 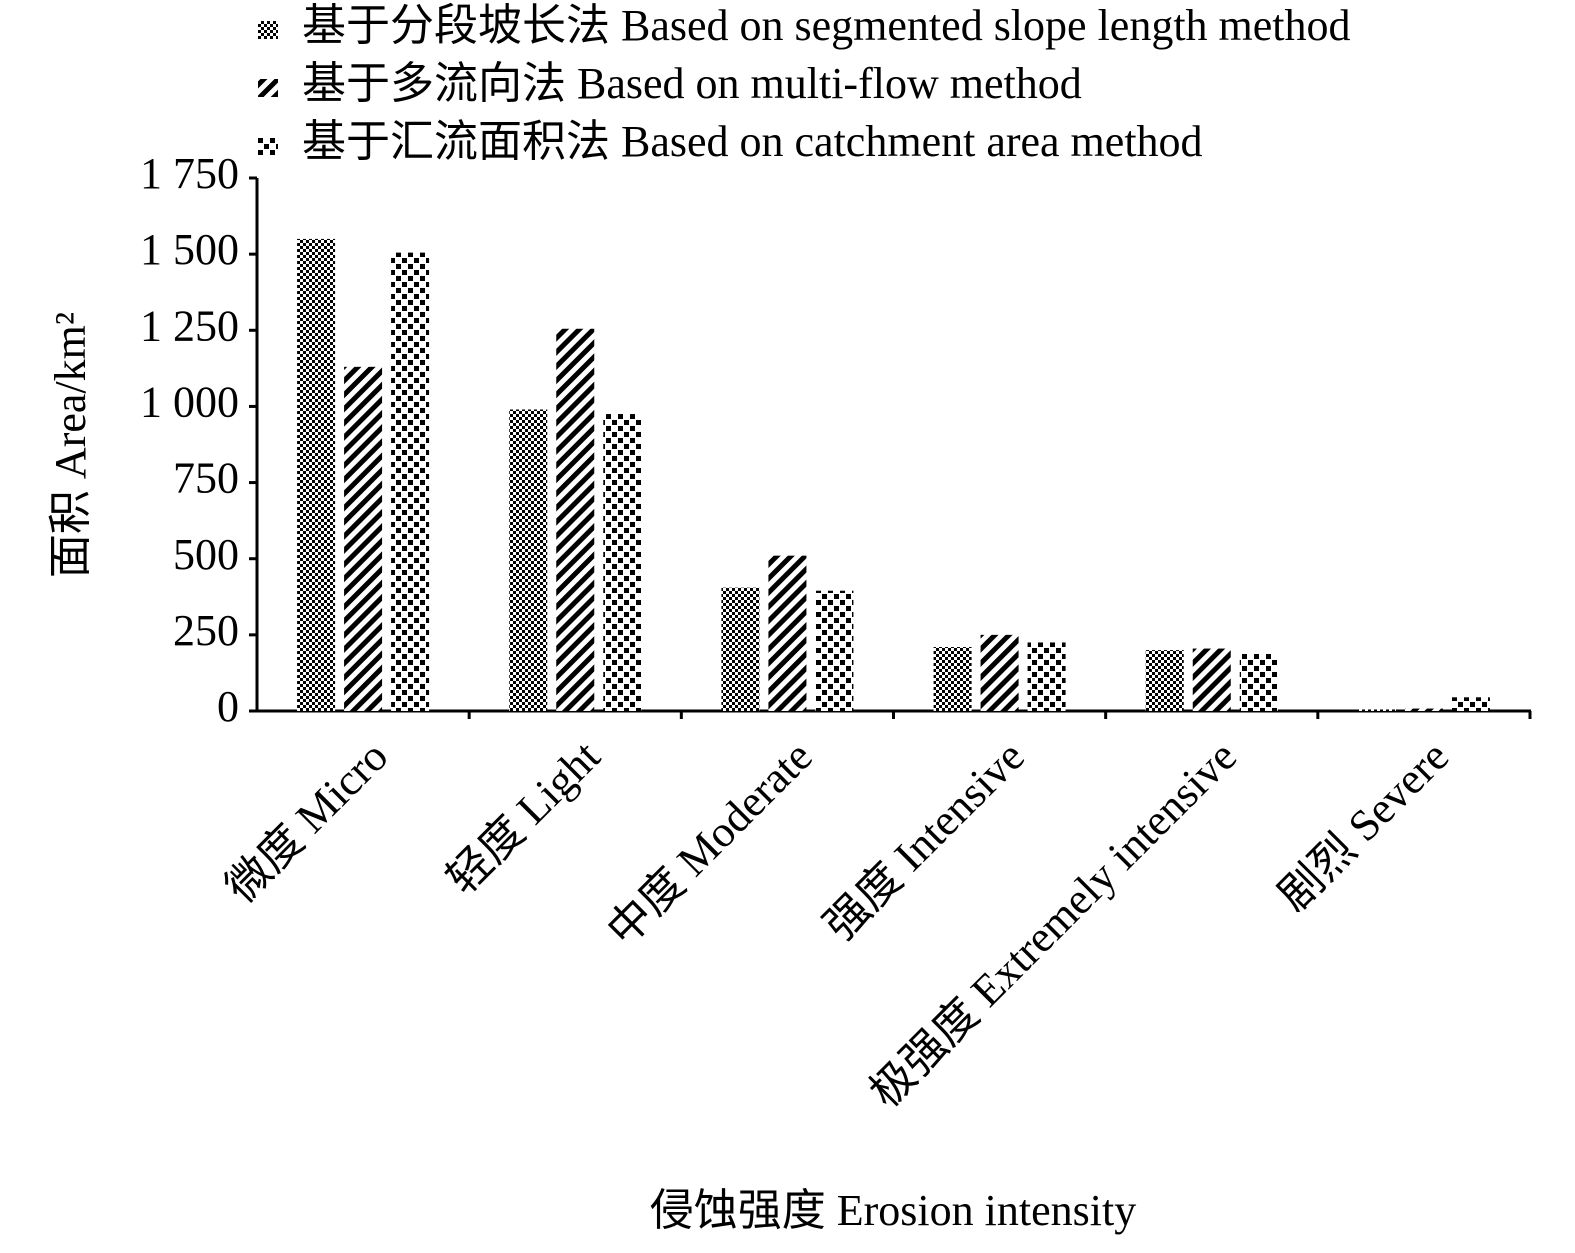 I want to click on legend-label: 基于多流向法 Based on multi-flow method, so click(x=692, y=83).